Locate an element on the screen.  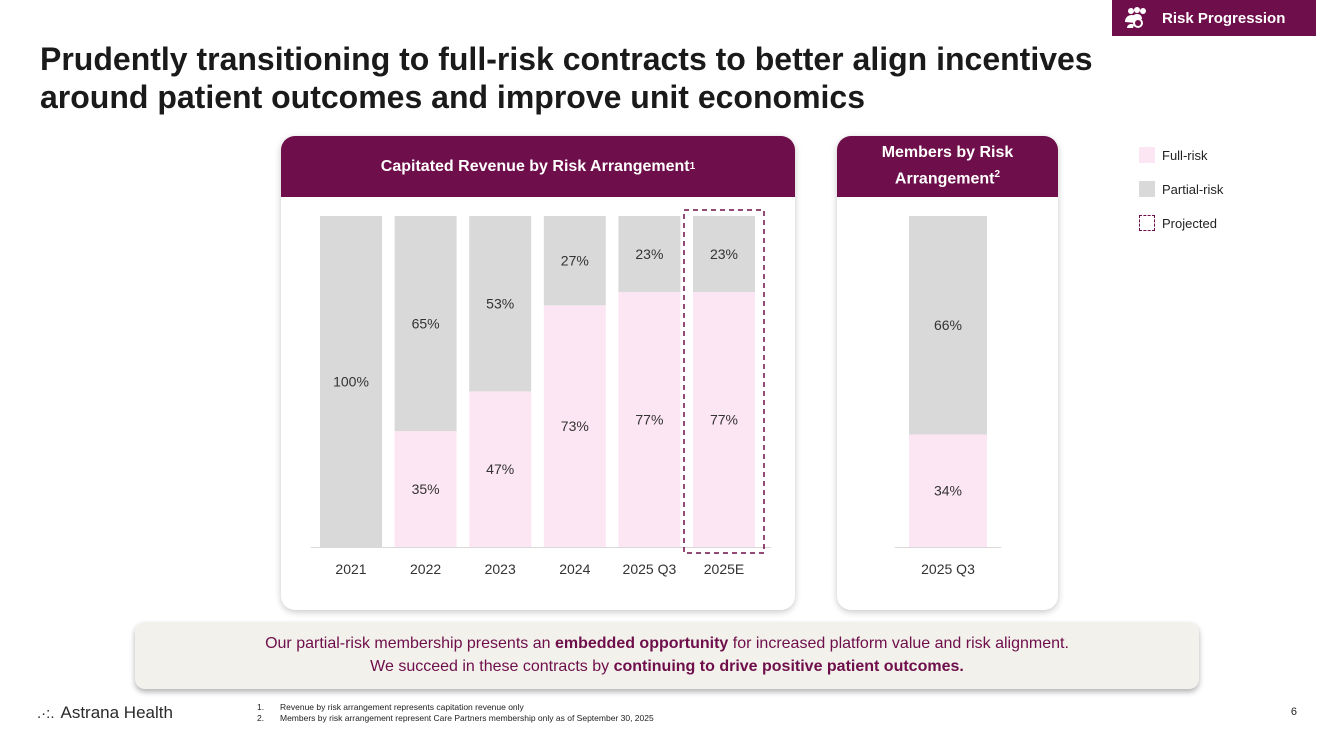
revenue-chart-title-text: Capitated Revenue by Risk Arrangement is located at coordinates (535, 166).